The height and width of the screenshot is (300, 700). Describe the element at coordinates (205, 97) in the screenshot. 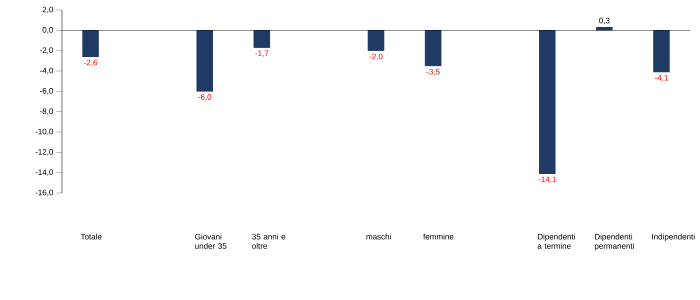

I see `data-label: -6,0` at that location.